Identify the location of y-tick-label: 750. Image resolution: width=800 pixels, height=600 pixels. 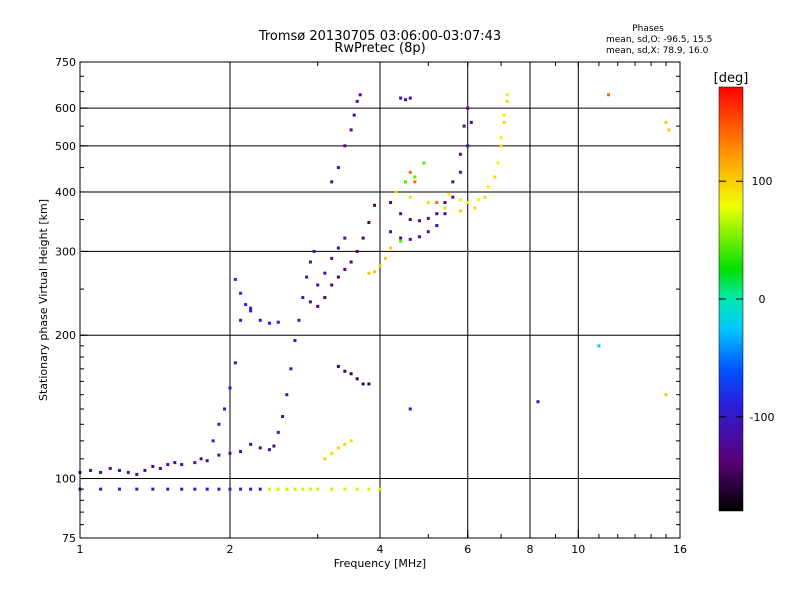
(65, 62).